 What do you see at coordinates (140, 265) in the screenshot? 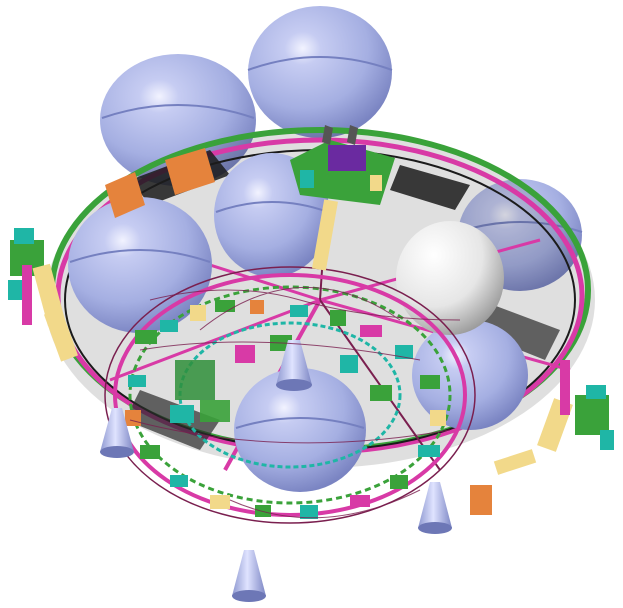
I see `tank-left` at bounding box center [140, 265].